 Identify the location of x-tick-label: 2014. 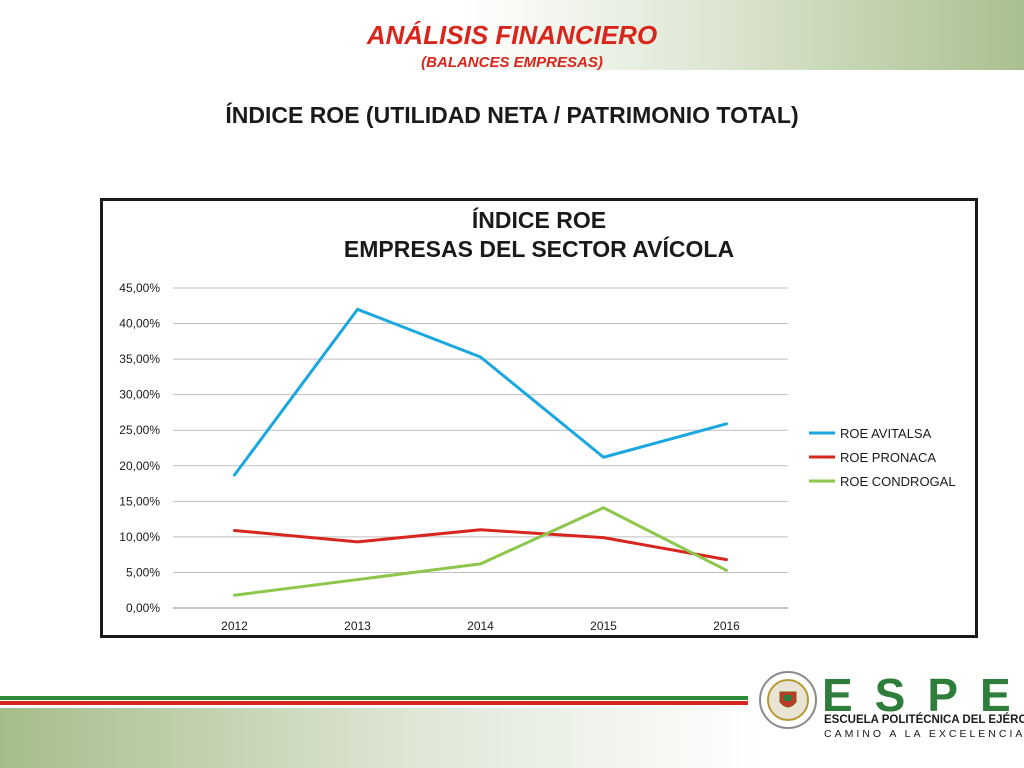
(480, 626).